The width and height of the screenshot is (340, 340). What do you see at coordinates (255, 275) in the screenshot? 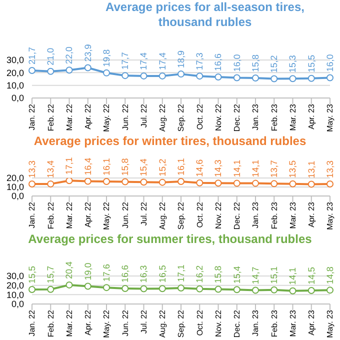
I see `data-label: 14,7` at bounding box center [255, 275].